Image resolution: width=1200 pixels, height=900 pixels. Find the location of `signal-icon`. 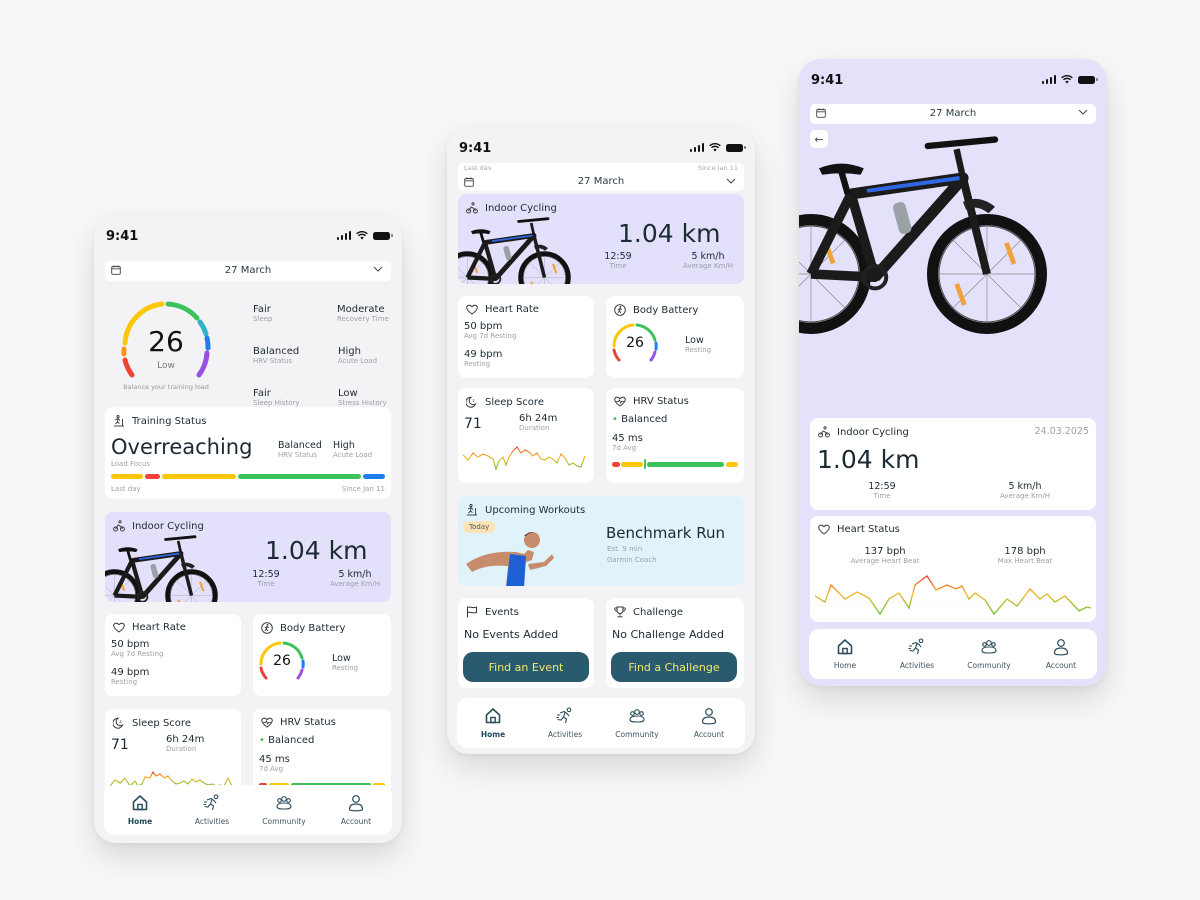

signal-icon is located at coordinates (696, 147).